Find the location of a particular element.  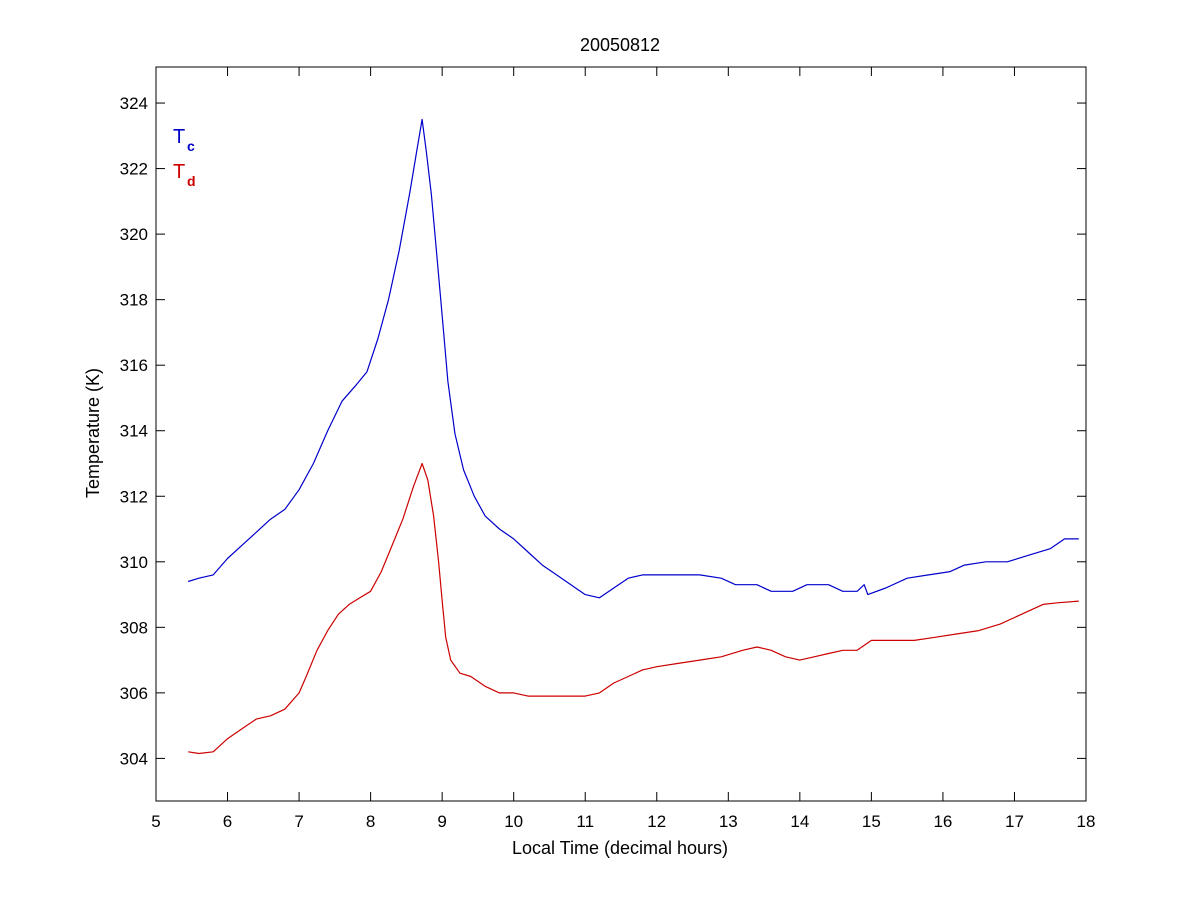

x-axis-title: Local Time (decimal hours) is located at coordinates (620, 848).